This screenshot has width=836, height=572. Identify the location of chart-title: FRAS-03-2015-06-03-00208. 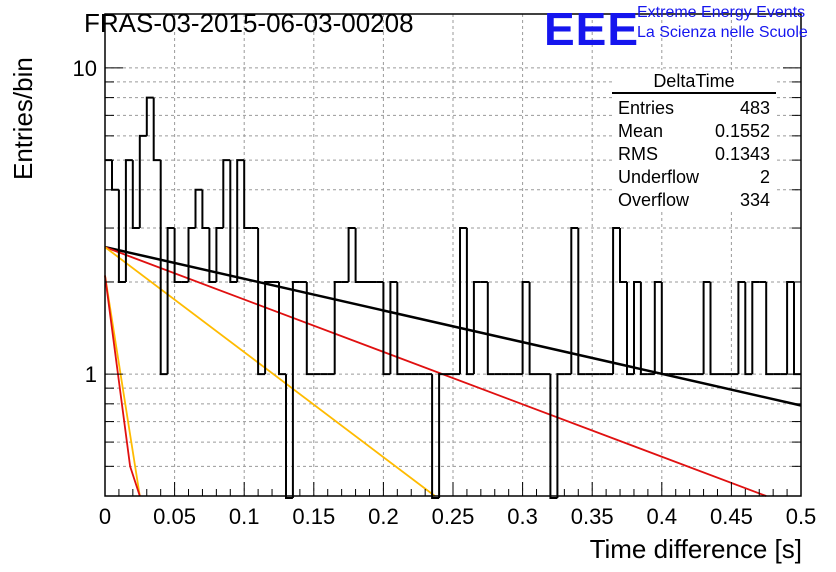
(249, 23).